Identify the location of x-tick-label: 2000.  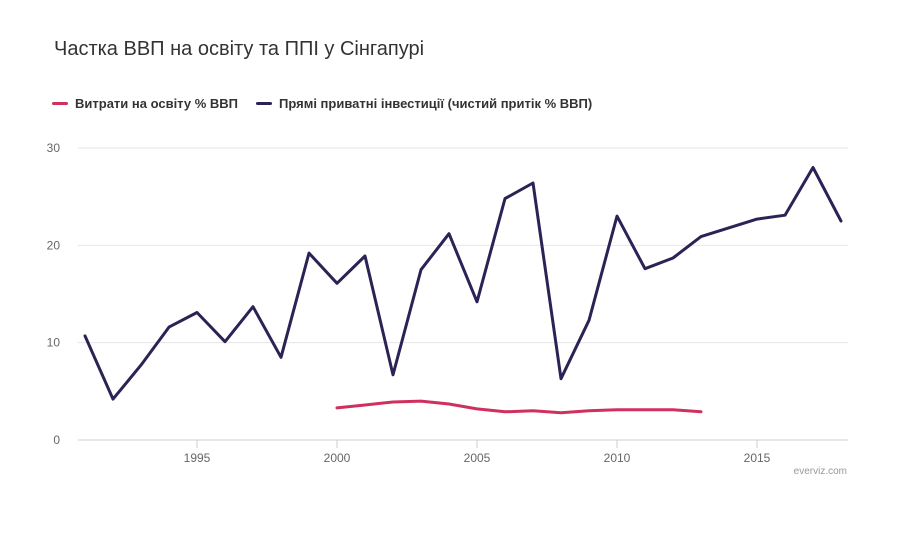
(337, 458).